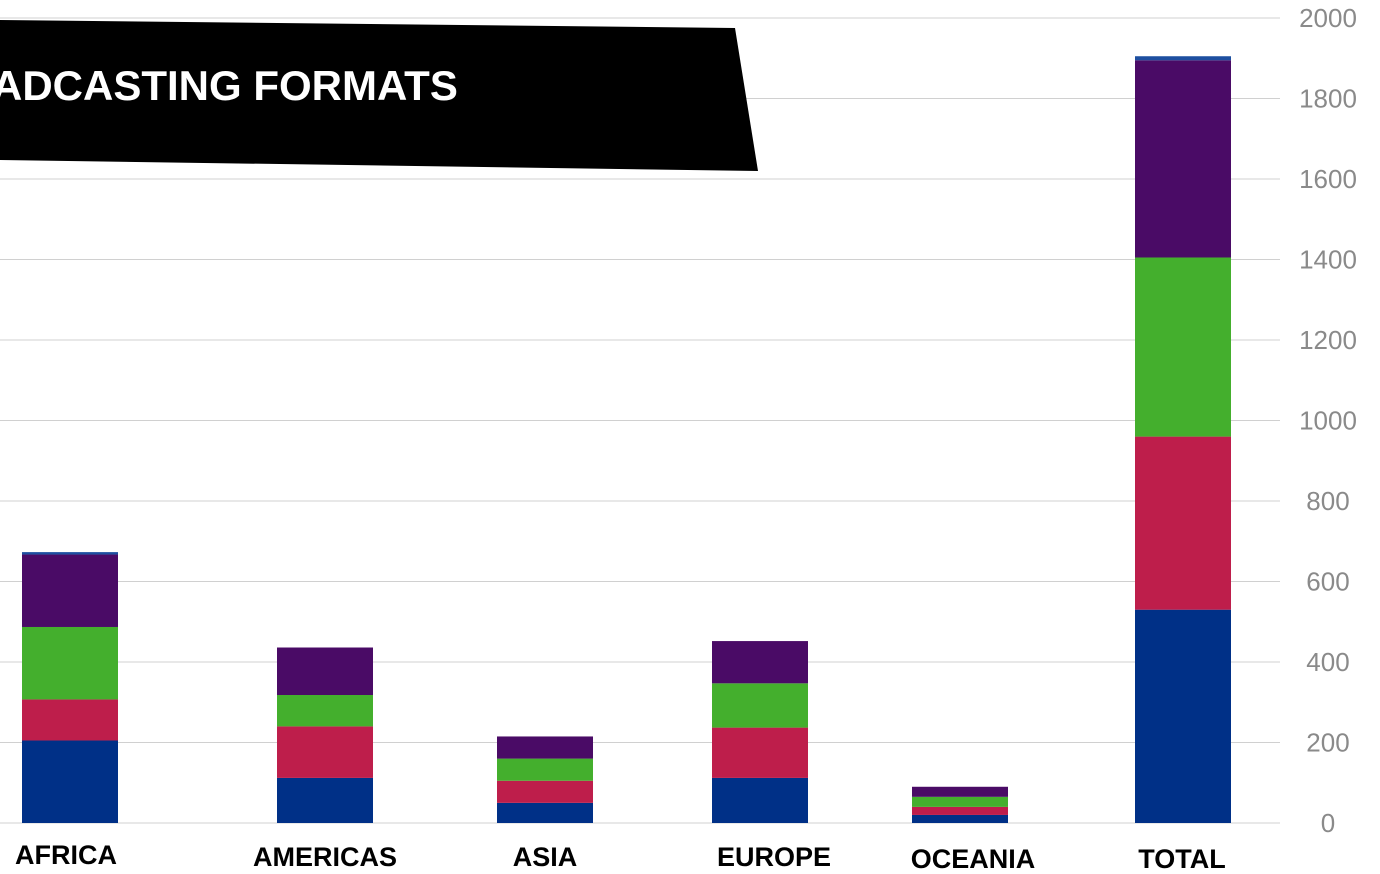 The width and height of the screenshot is (1380, 874). I want to click on y-tick-label: 1000, so click(1328, 421).